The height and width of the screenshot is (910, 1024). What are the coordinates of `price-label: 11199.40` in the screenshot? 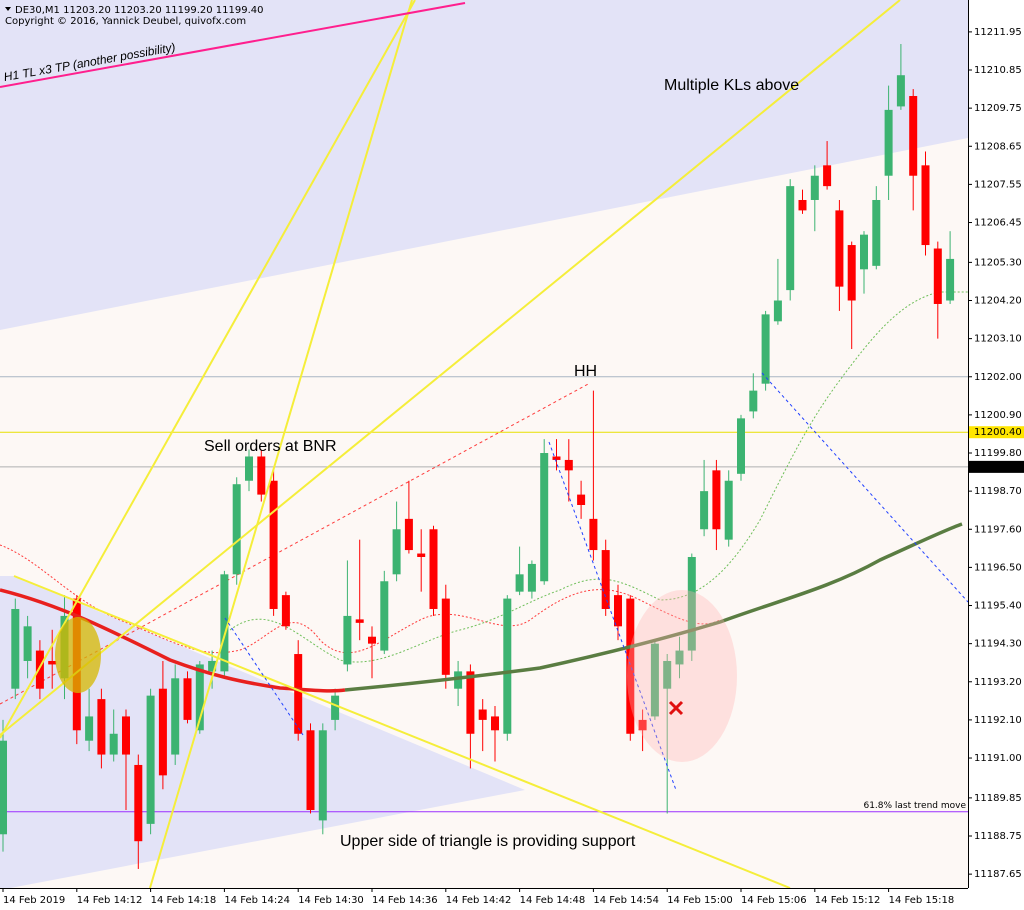 It's located at (998, 467).